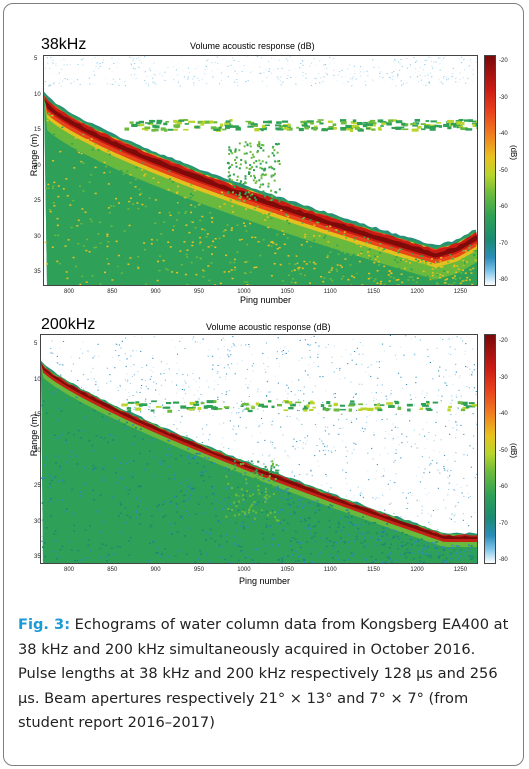 The height and width of the screenshot is (769, 529). I want to click on panel2-colorbar, so click(490, 449).